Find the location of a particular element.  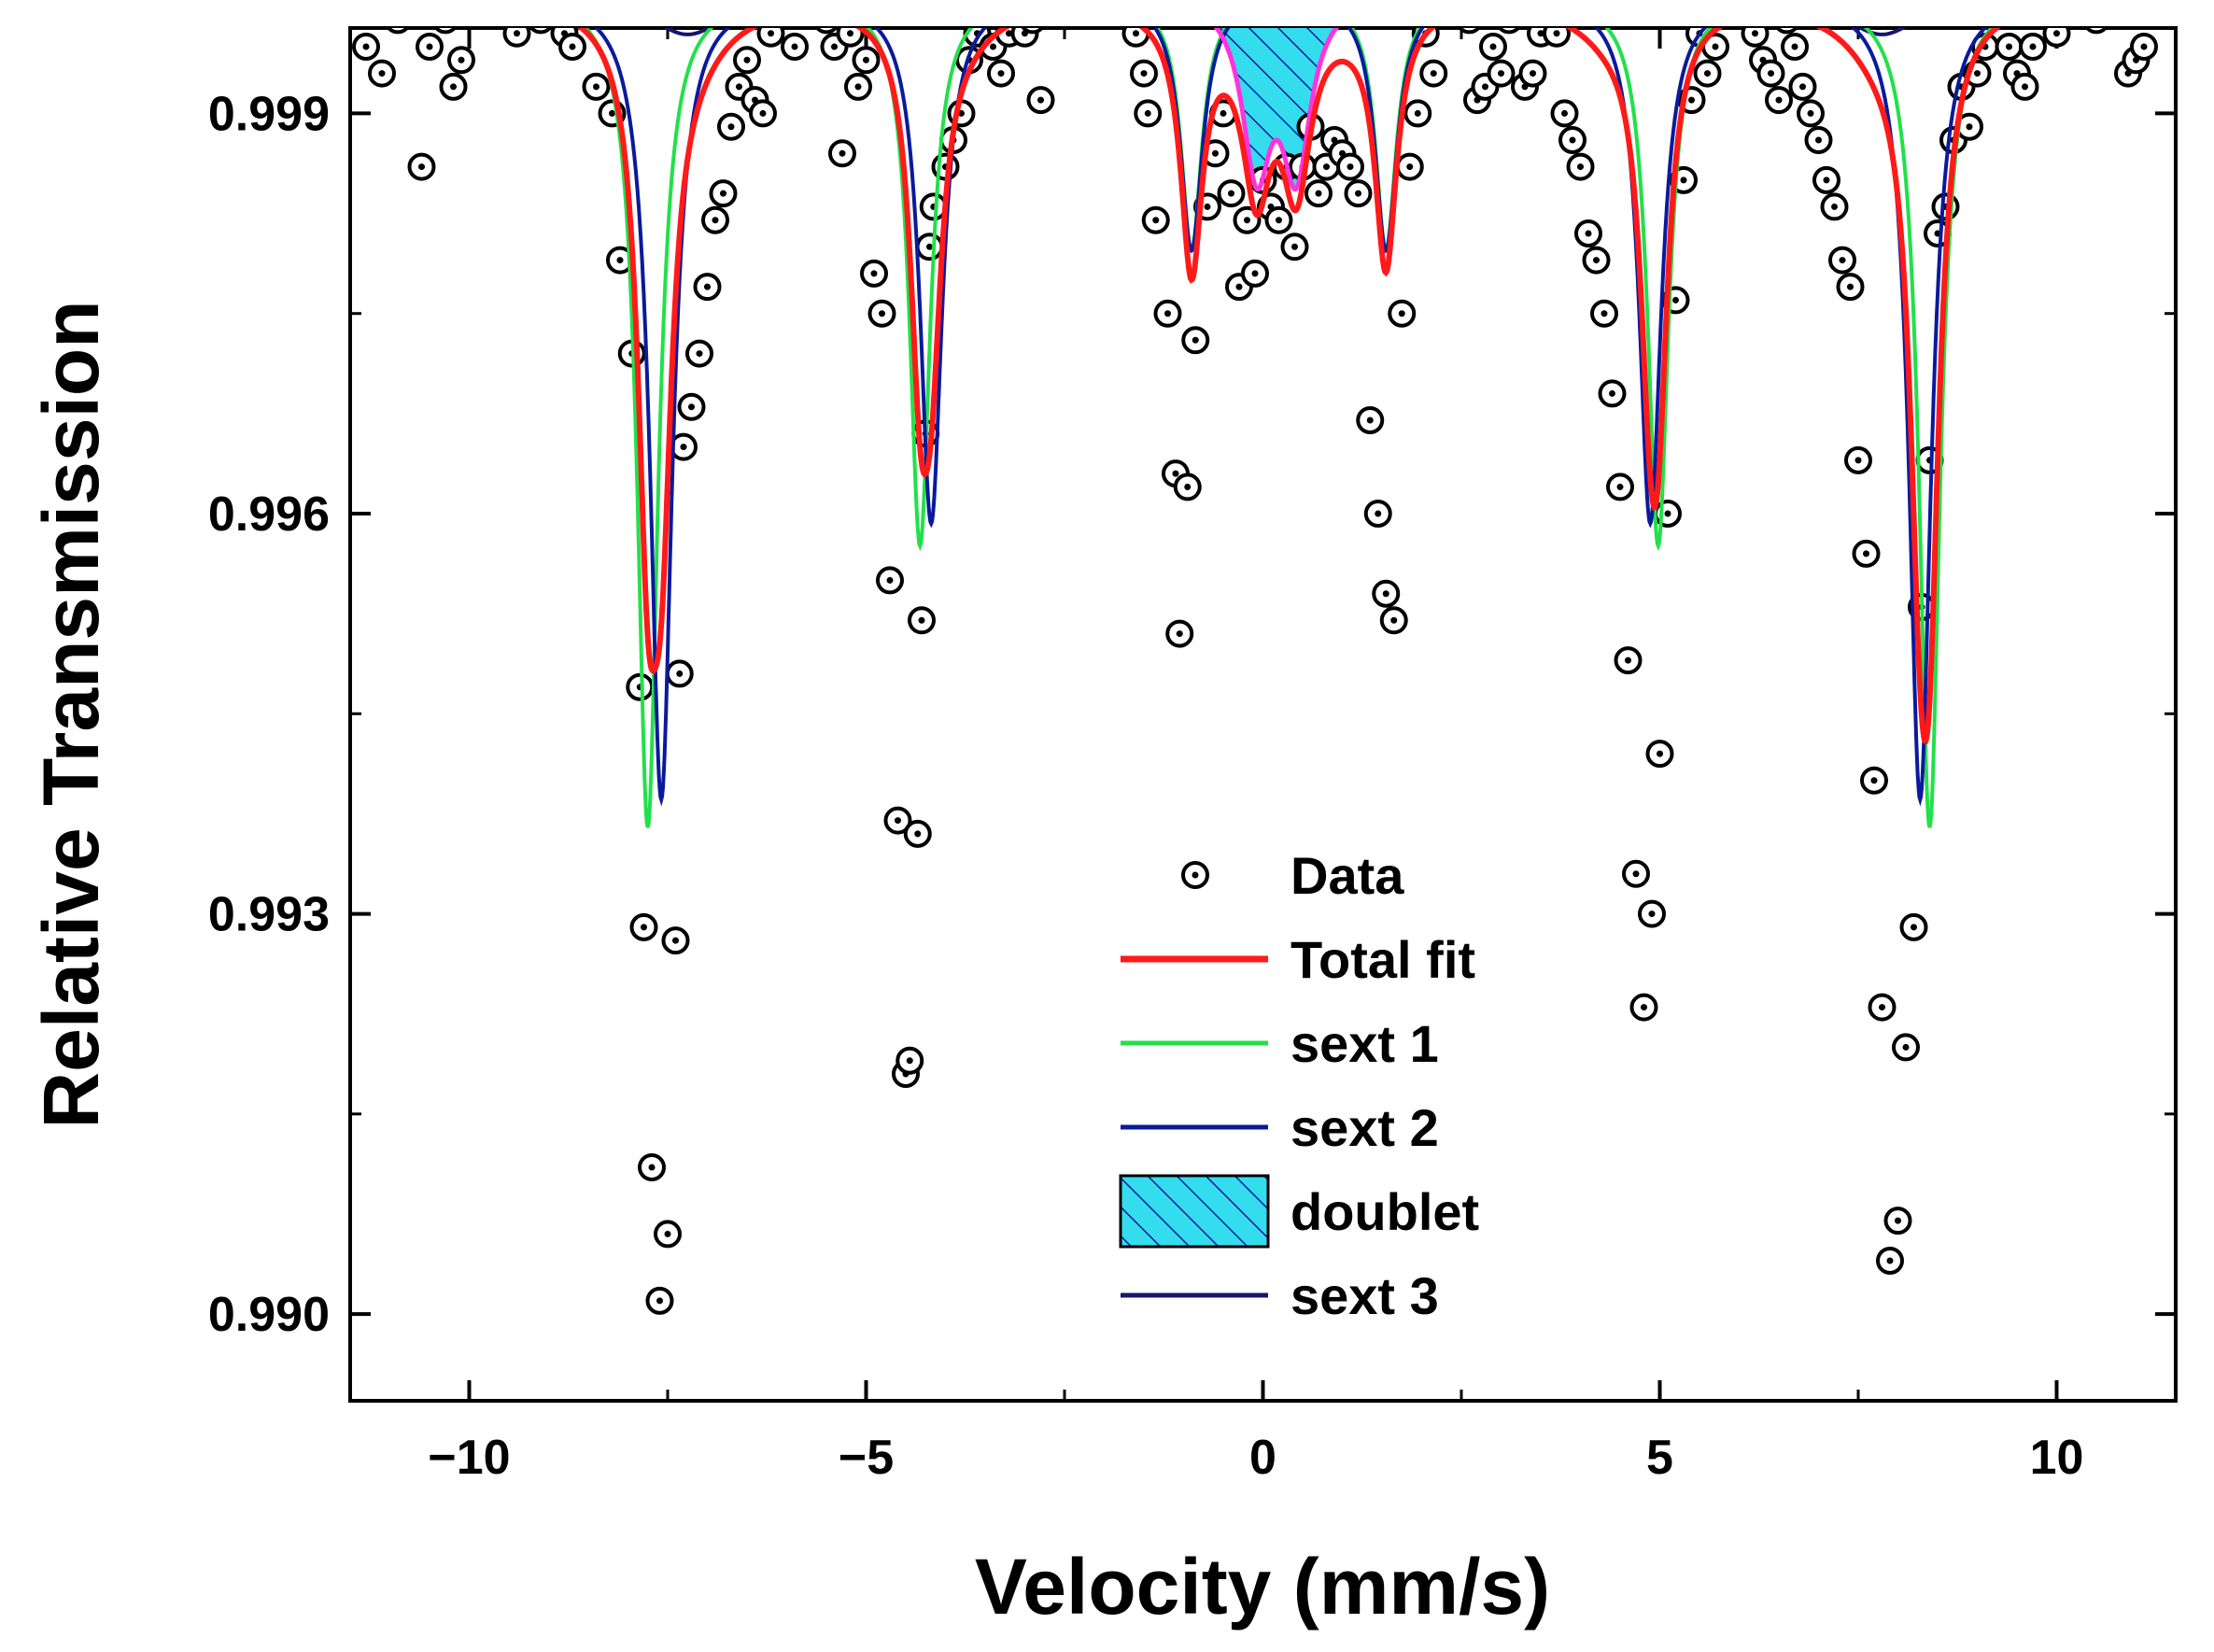

x-tick-label: 10 is located at coordinates (2057, 1458).